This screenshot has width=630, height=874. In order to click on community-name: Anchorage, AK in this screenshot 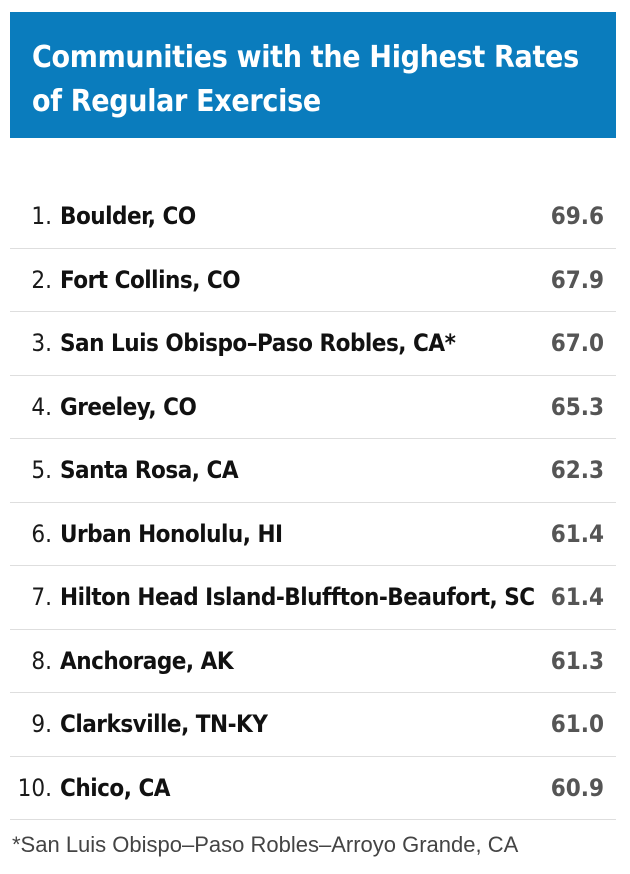, I will do `click(147, 660)`.